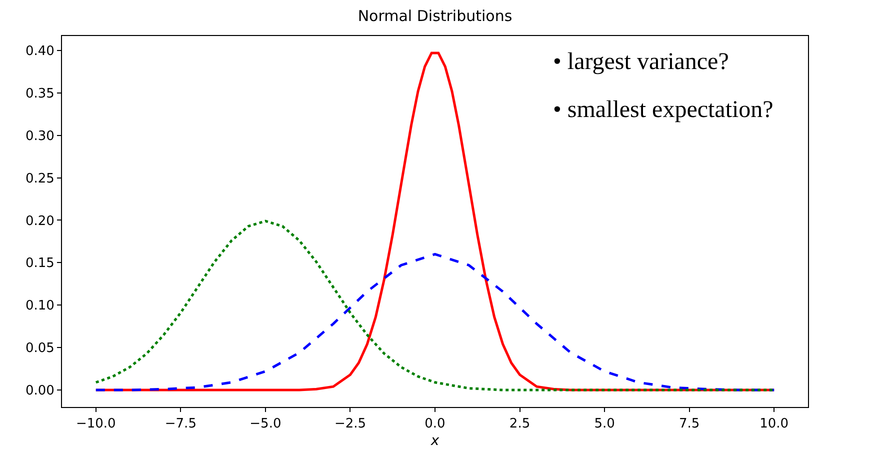  I want to click on x-tick-label: 10.0, so click(774, 424).